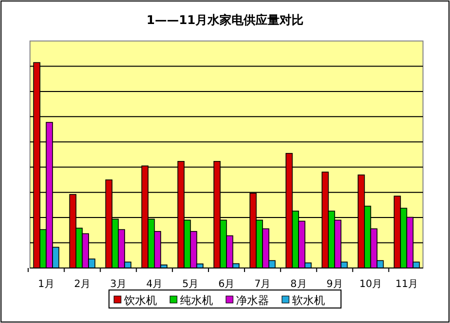 The height and width of the screenshot is (323, 450). I want to click on x-tick-label: 9月, so click(334, 284).